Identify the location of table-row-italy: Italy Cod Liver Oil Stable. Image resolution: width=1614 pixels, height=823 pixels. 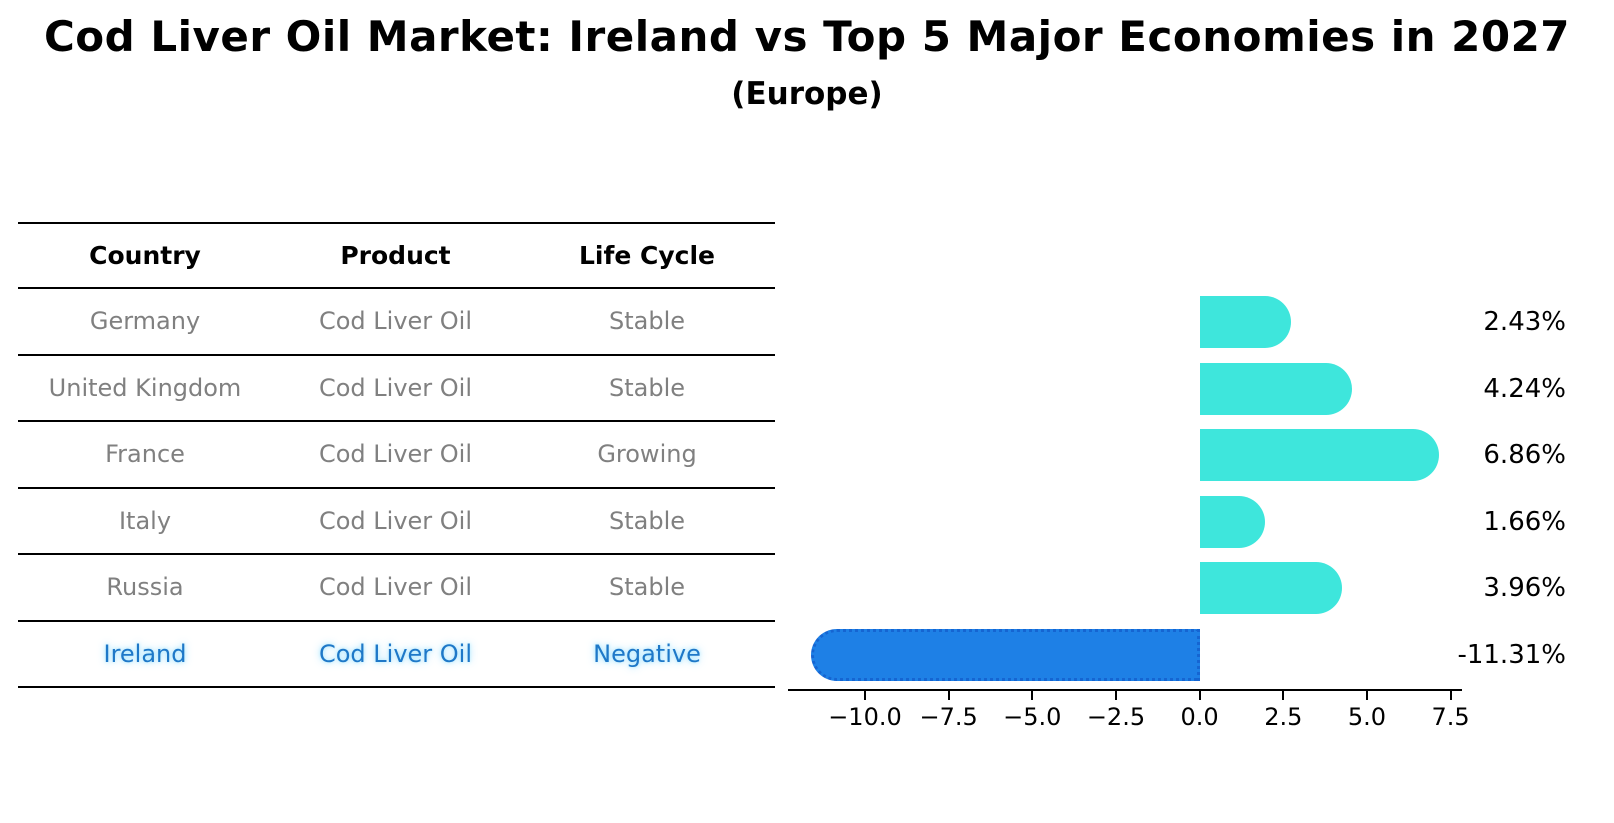
(396, 522).